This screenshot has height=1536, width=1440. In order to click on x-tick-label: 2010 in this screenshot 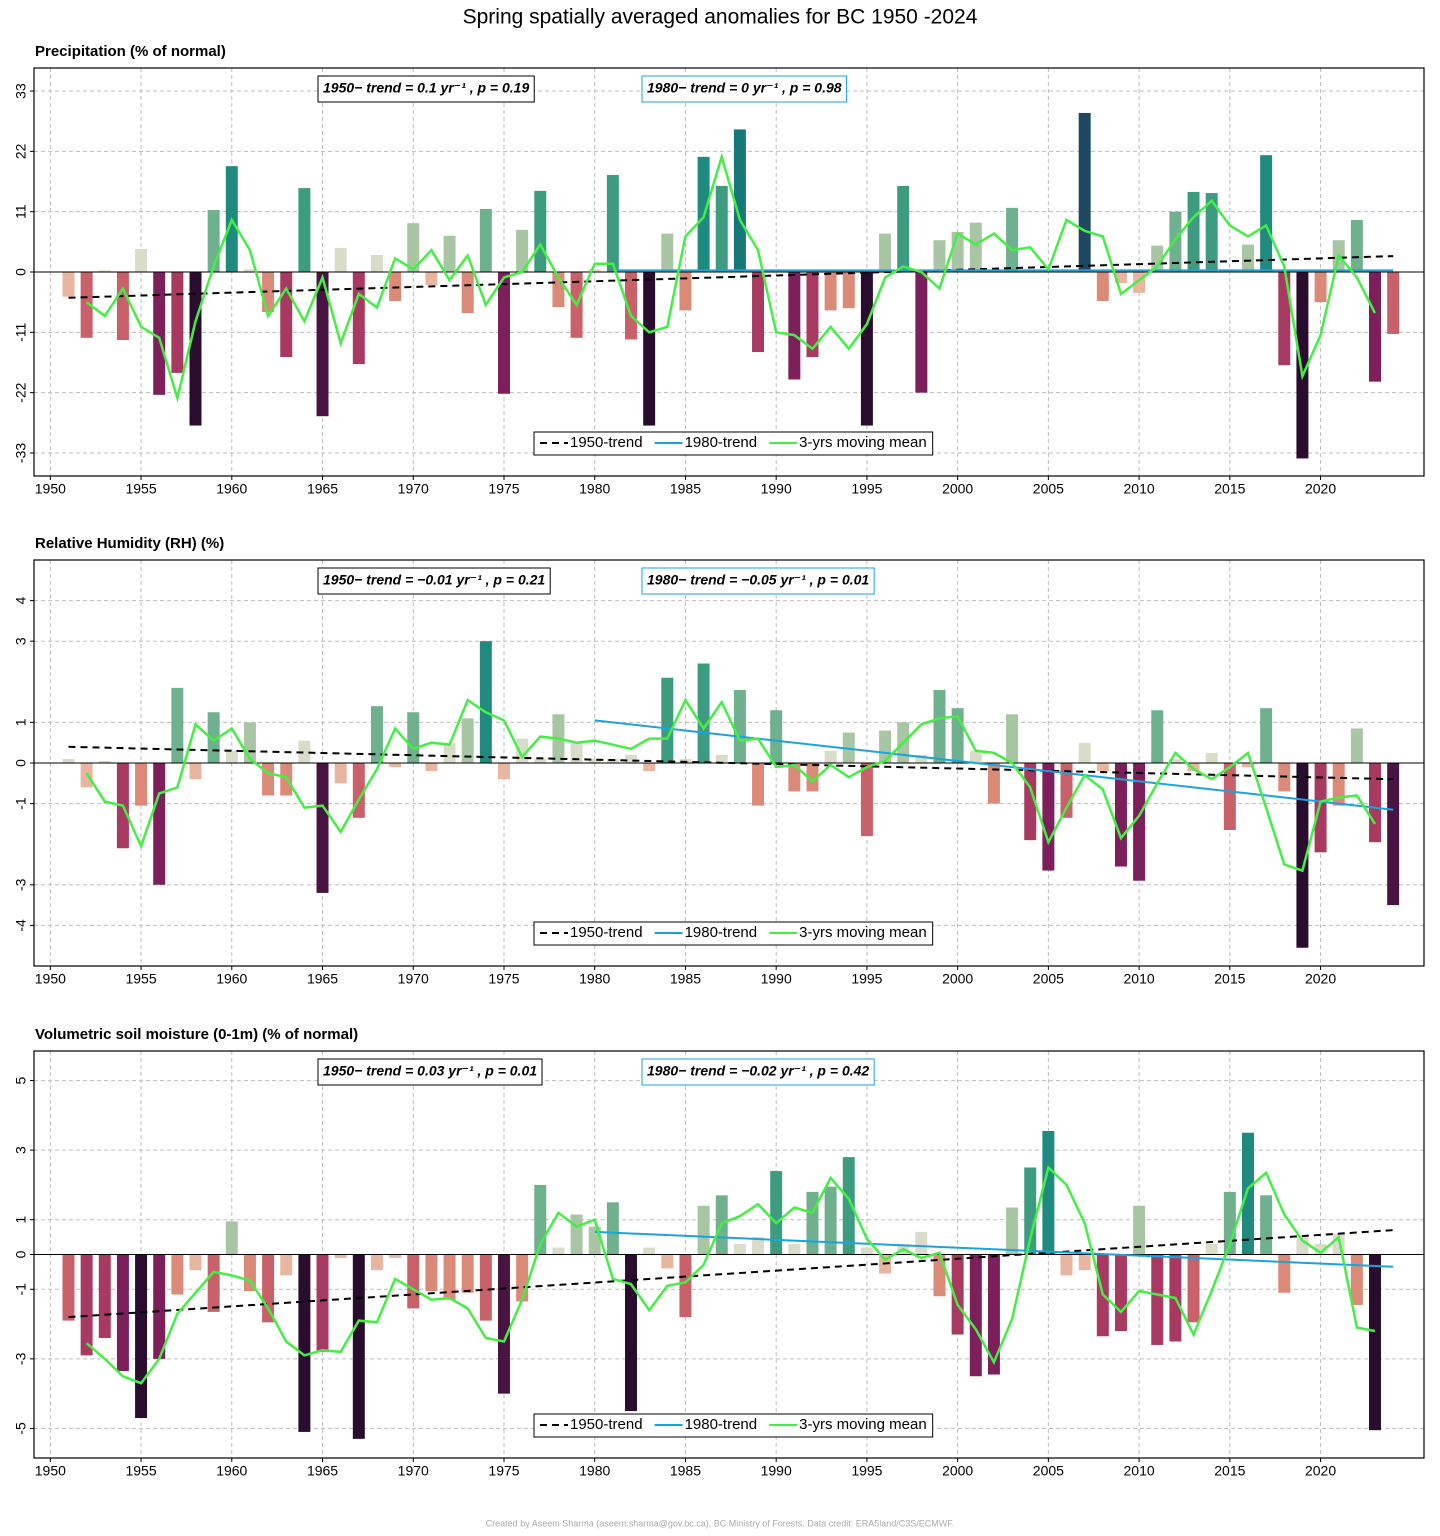, I will do `click(1139, 979)`.